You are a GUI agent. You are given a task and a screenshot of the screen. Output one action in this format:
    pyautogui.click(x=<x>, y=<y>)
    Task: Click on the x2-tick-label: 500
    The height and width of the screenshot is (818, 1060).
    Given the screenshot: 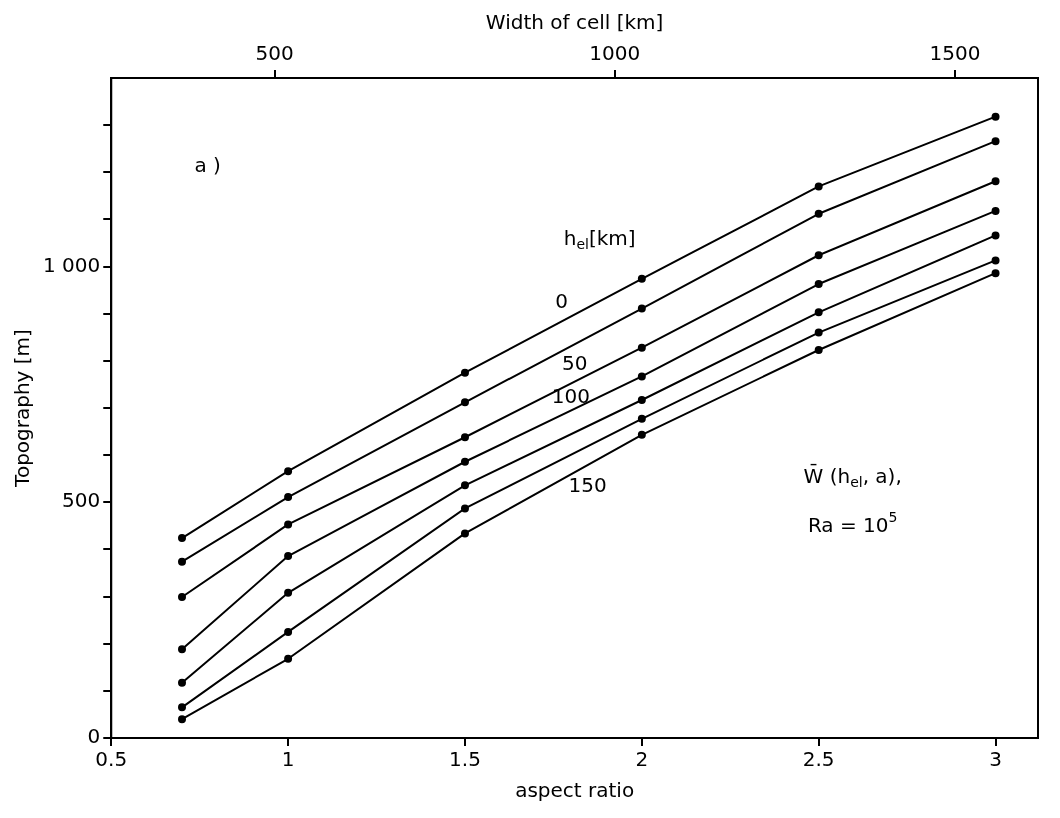 What is the action you would take?
    pyautogui.click(x=274, y=53)
    